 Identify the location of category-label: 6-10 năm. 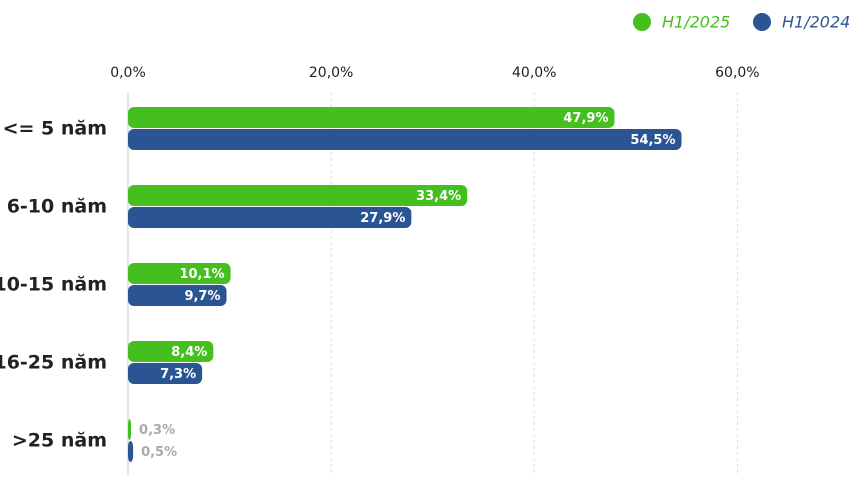
(57, 207).